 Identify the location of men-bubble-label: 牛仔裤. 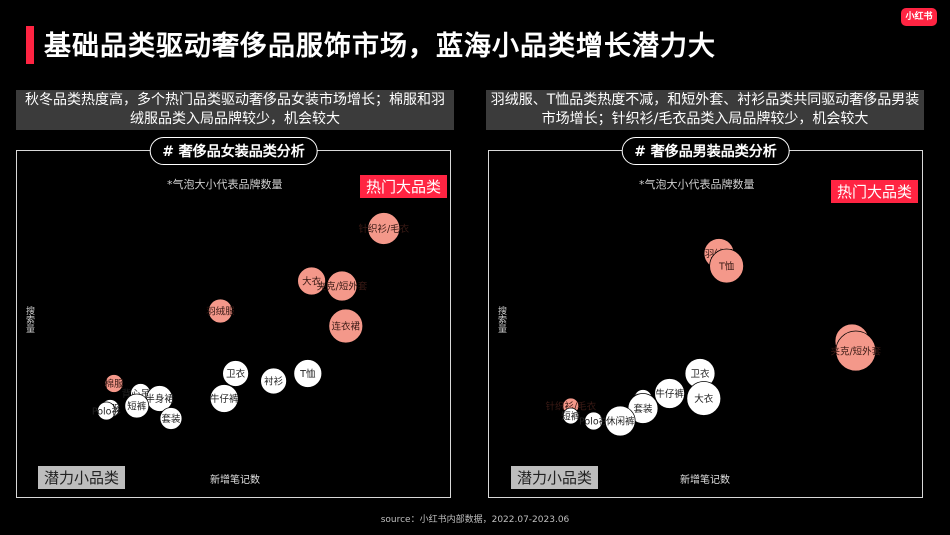
(669, 394).